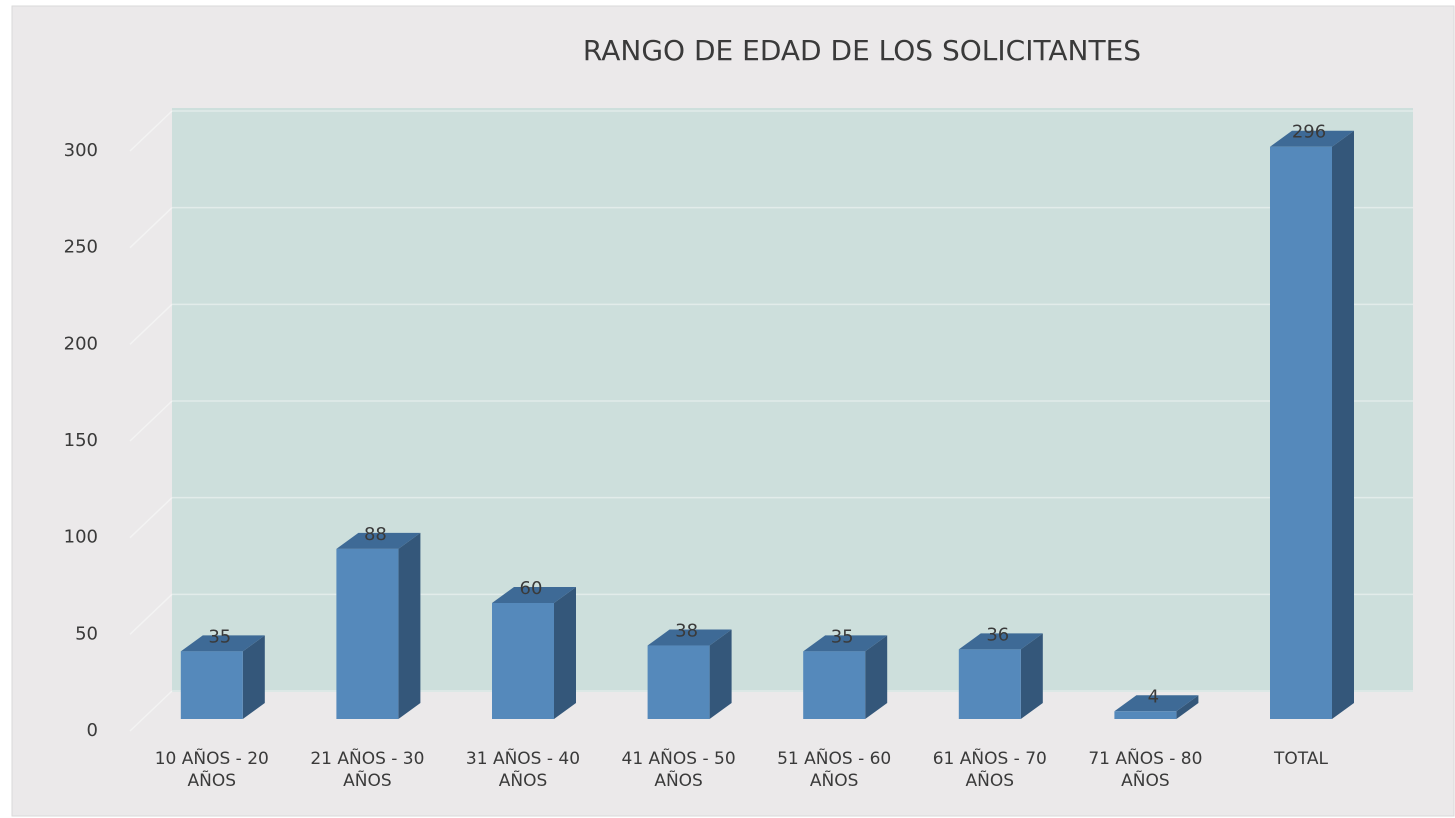  Describe the element at coordinates (1301, 759) in the screenshot. I see `x-tick-label: TOTAL` at that location.